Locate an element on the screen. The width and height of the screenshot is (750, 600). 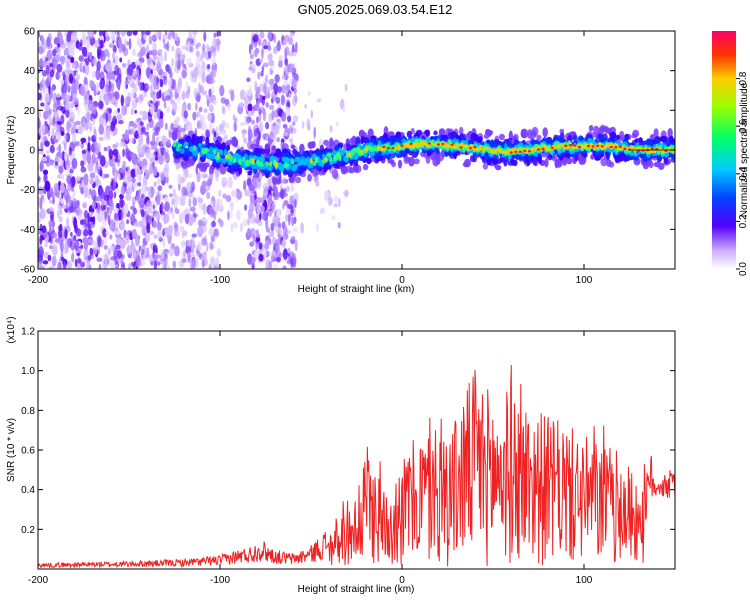
snr-x-tick-label: 100 is located at coordinates (584, 580).